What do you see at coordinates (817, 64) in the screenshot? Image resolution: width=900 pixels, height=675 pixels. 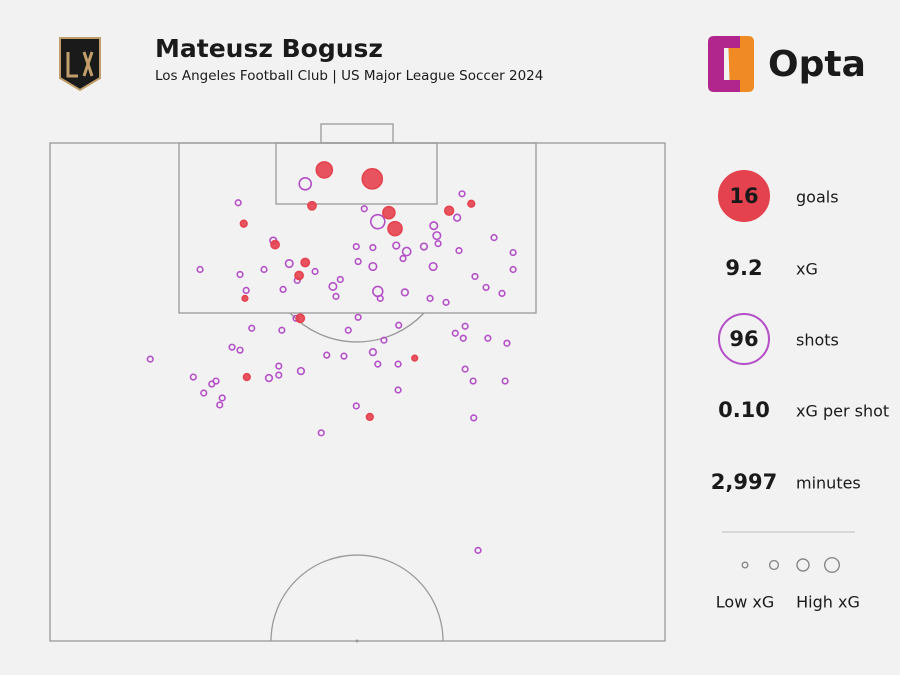 I see `brand-name: Opta` at bounding box center [817, 64].